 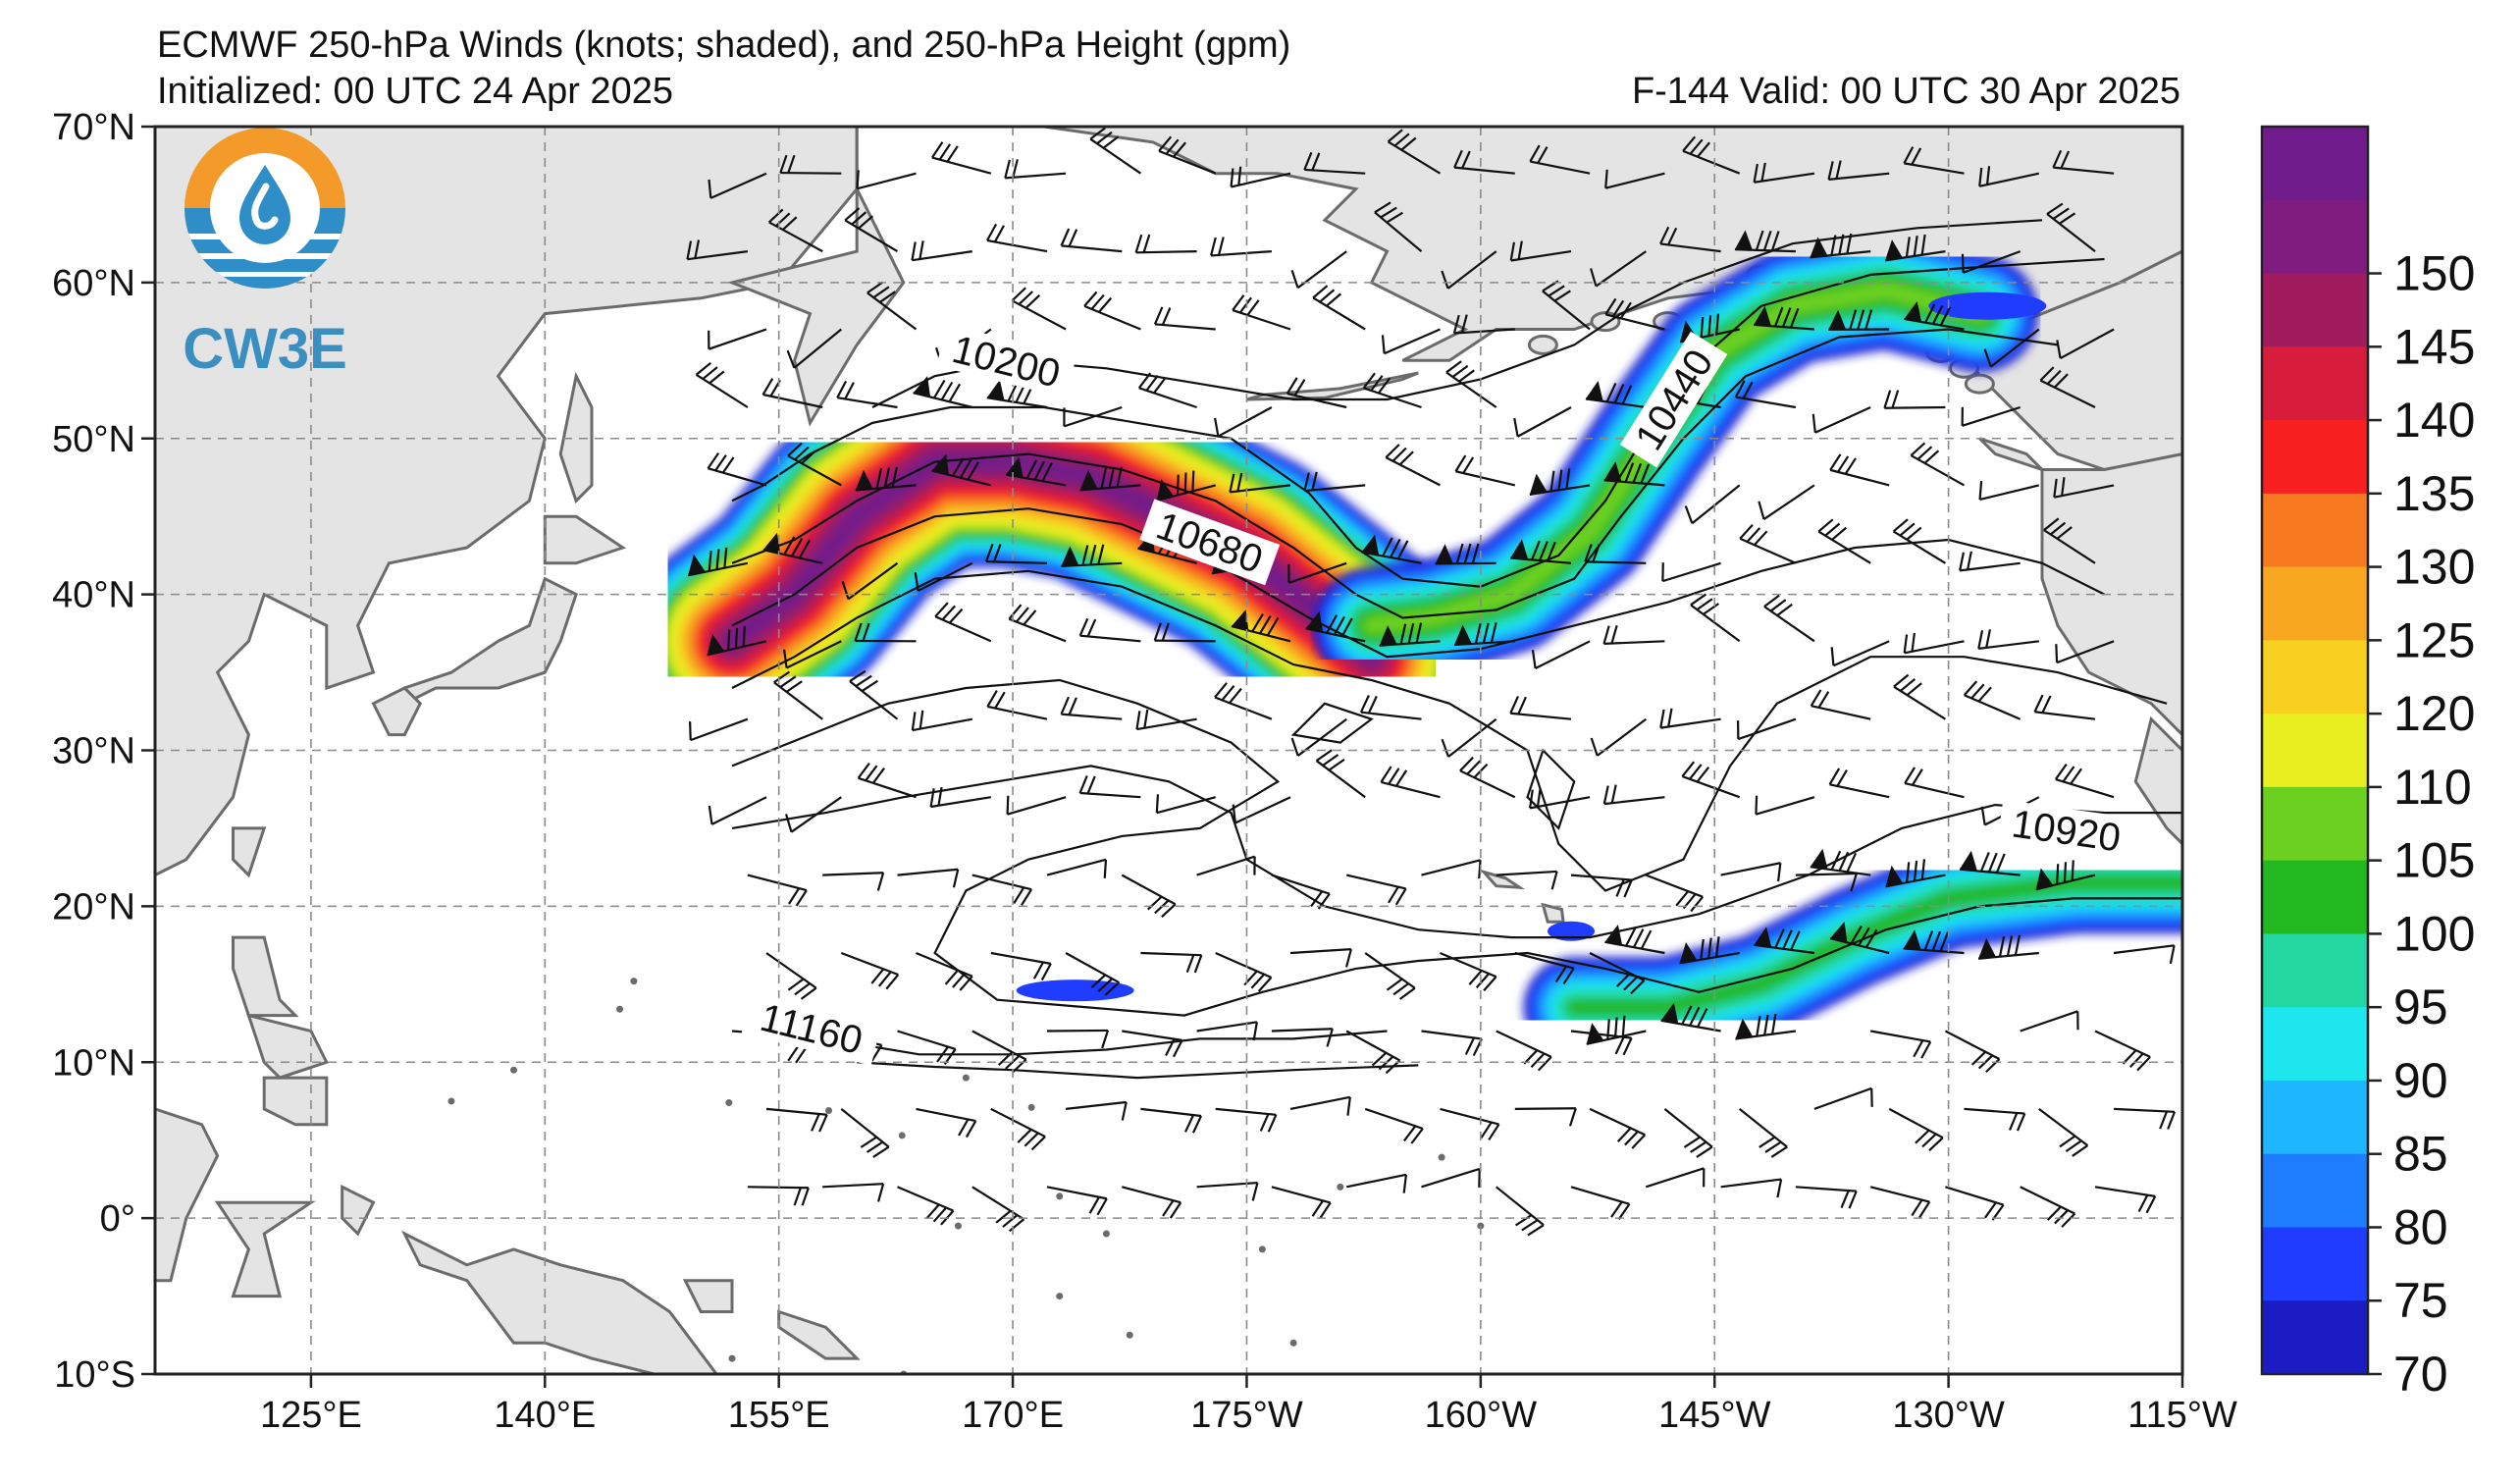 What do you see at coordinates (1987, 305) in the screenshot?
I see `wind-blob` at bounding box center [1987, 305].